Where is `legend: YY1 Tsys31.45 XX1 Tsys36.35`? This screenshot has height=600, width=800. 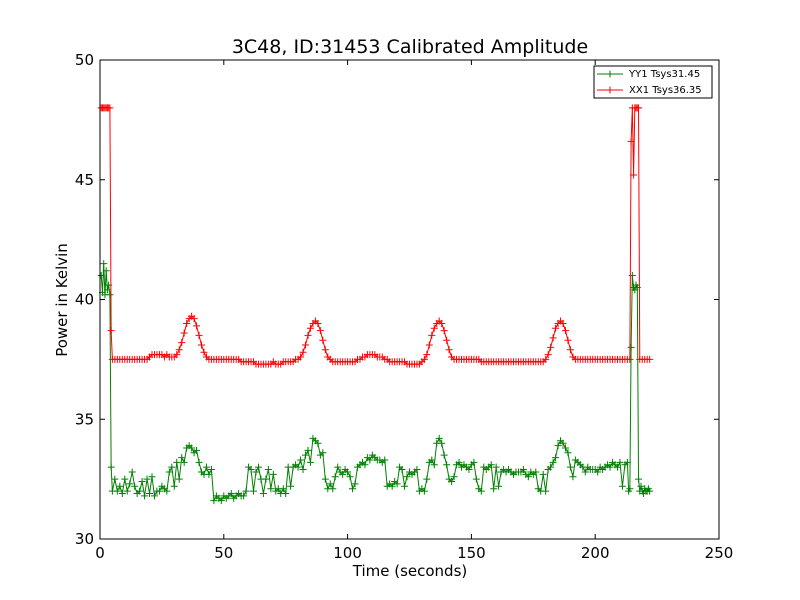
legend: YY1 Tsys31.45 XX1 Tsys36.35 is located at coordinates (653, 82).